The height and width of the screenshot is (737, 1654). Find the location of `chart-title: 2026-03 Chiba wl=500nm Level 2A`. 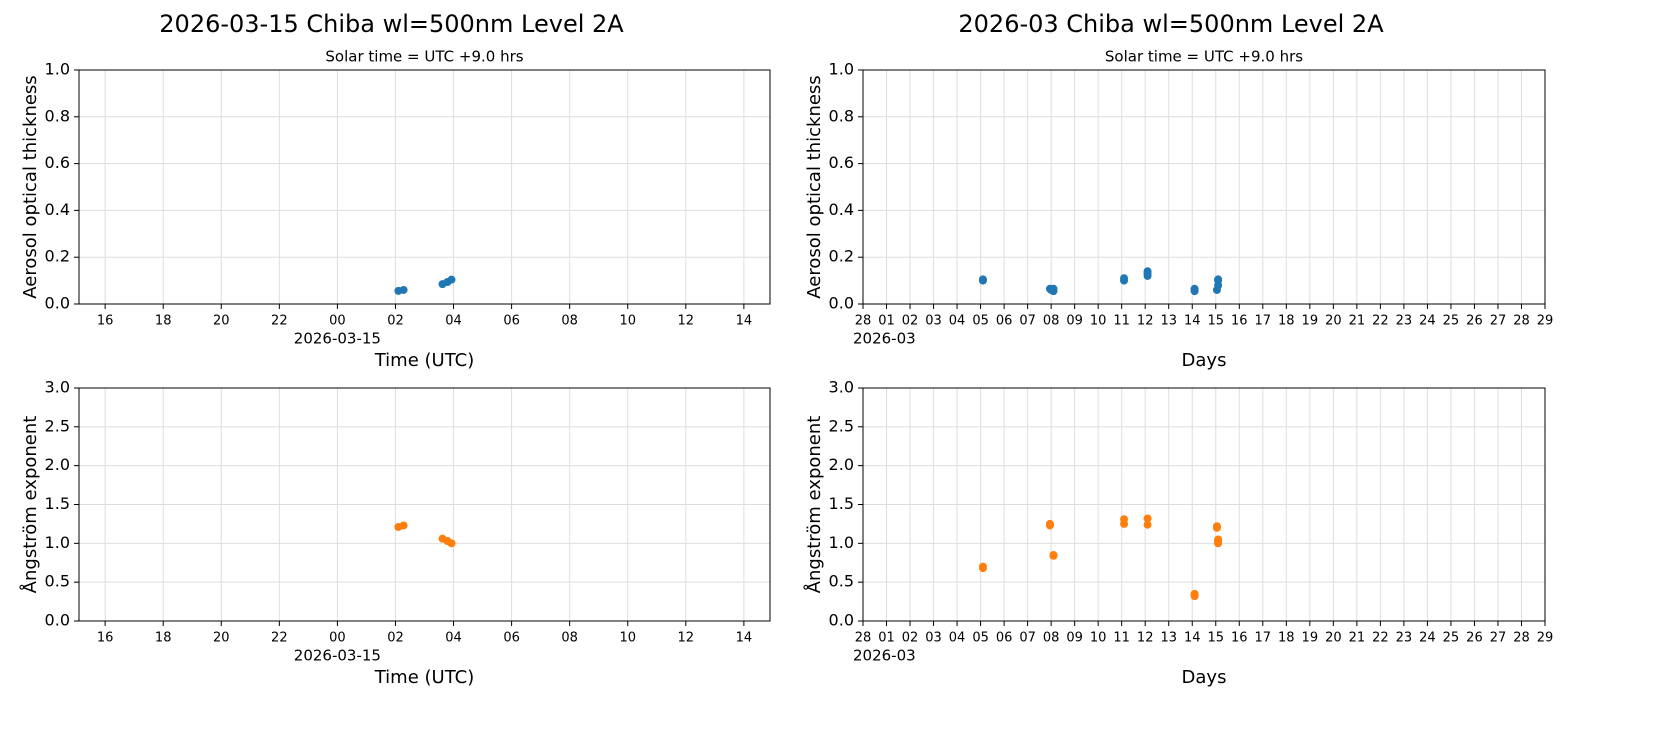

chart-title: 2026-03 Chiba wl=500nm Level 2A is located at coordinates (1171, 24).